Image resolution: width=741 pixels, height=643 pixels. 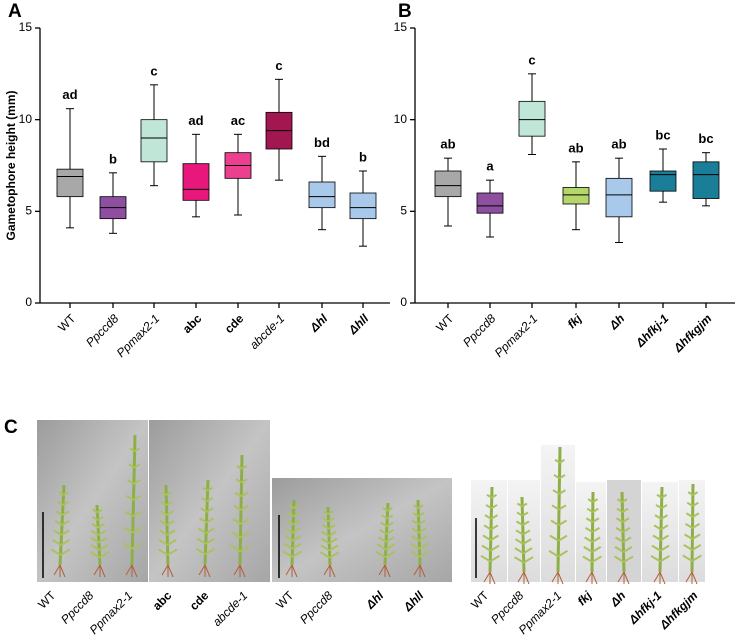 I want to click on photo-label: Δh, so click(x=617, y=598).